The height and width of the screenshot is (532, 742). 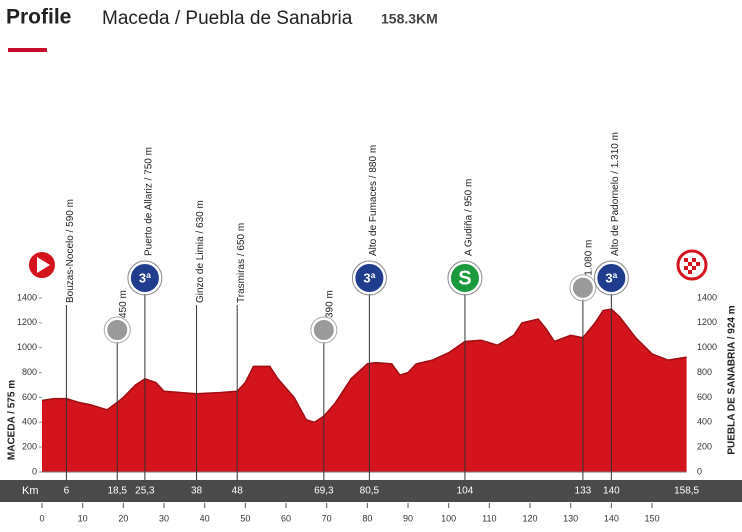 I want to click on x-tick-label: 0, so click(x=41, y=518).